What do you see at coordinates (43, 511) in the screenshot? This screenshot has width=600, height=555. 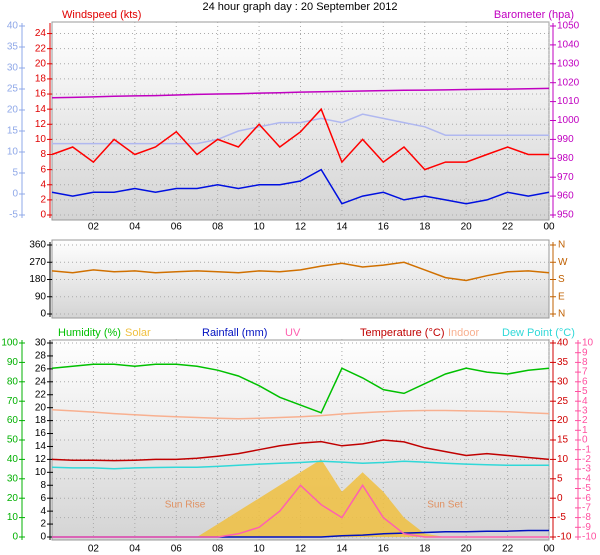 I see `y2-tick-label: 4` at bounding box center [43, 511].